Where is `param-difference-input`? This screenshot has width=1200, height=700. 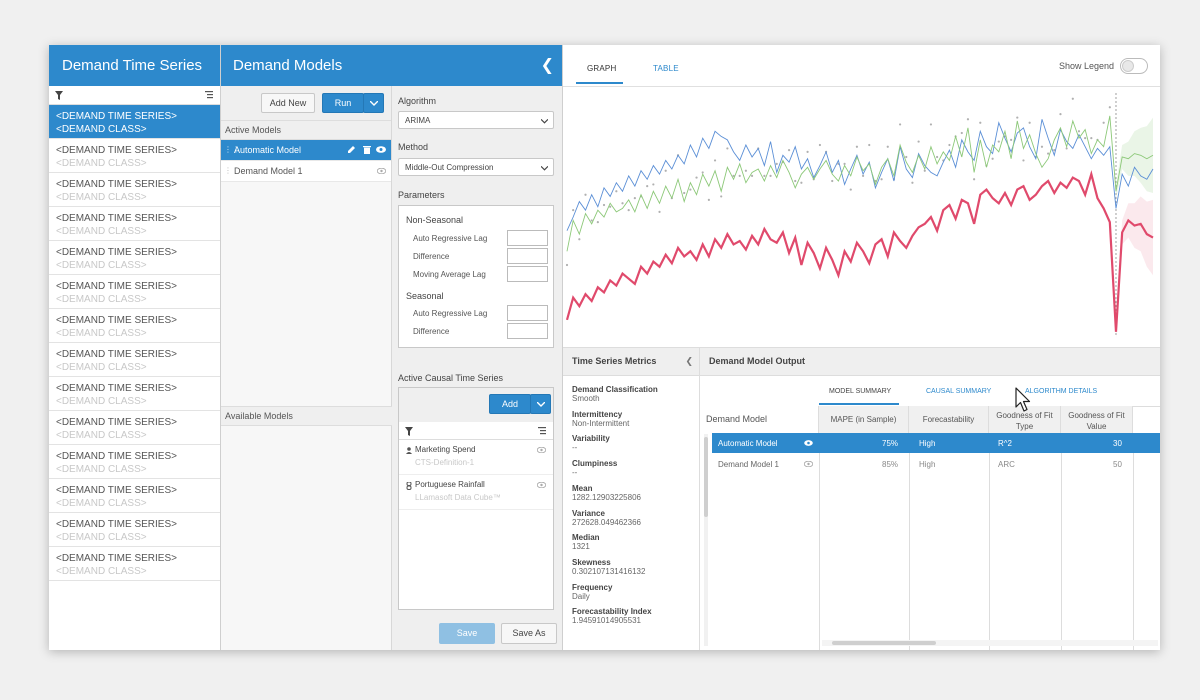 param-difference-input is located at coordinates (527, 256).